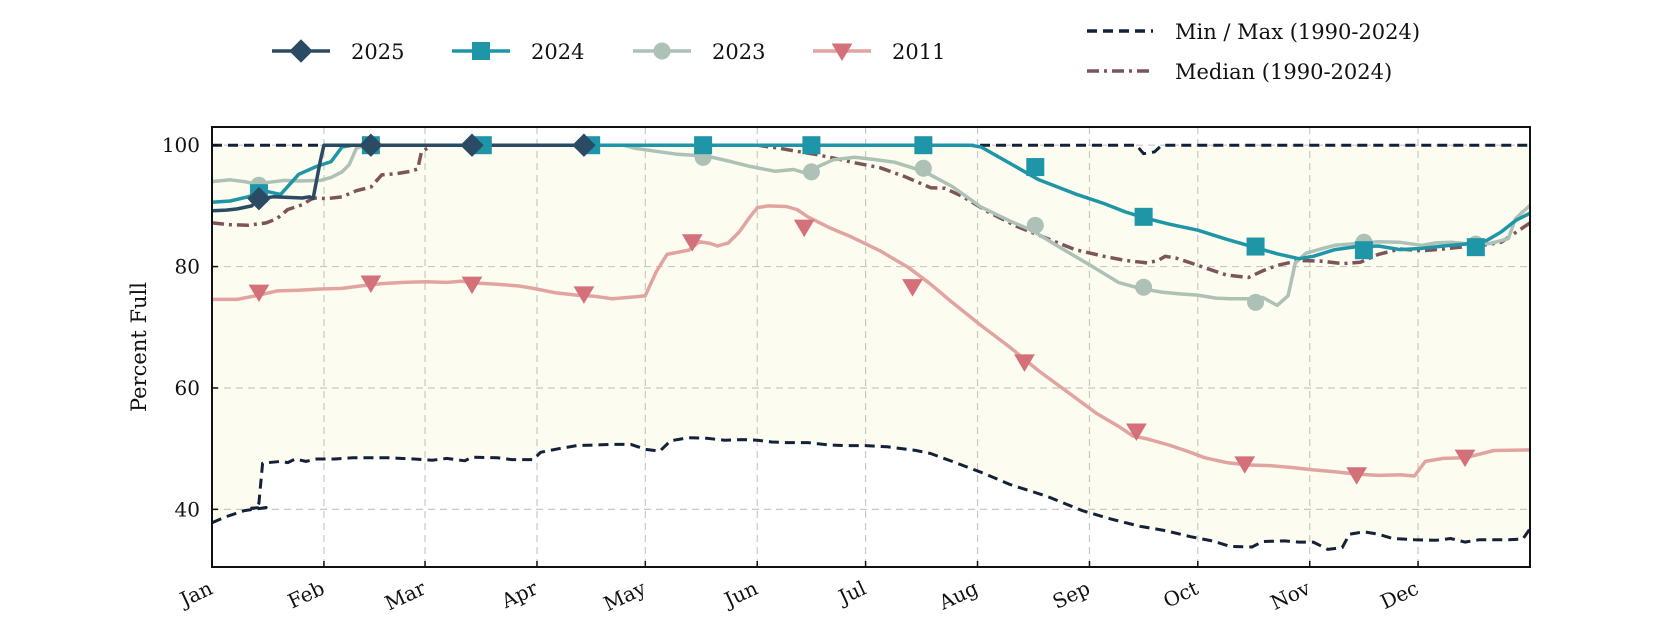 The height and width of the screenshot is (630, 1680). What do you see at coordinates (195, 594) in the screenshot?
I see `x-tick-label: Jan` at bounding box center [195, 594].